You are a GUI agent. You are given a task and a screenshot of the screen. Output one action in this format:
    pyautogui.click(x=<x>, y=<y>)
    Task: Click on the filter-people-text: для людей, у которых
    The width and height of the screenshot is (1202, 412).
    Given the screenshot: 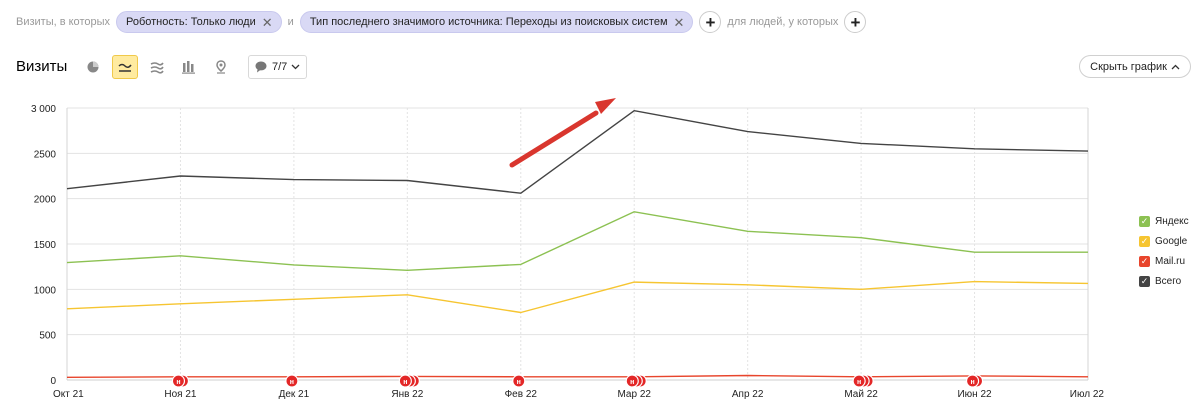 What is the action you would take?
    pyautogui.click(x=783, y=22)
    